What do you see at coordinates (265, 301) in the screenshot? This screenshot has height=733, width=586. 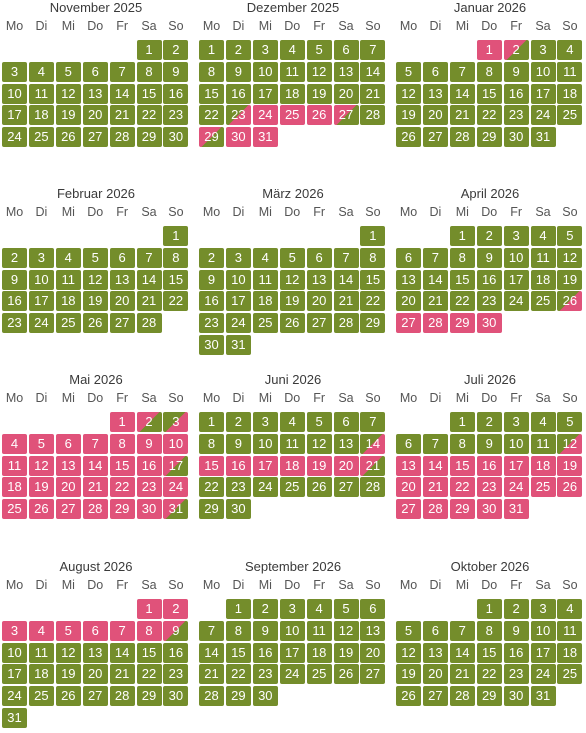 I see `calendar-day: 18` at bounding box center [265, 301].